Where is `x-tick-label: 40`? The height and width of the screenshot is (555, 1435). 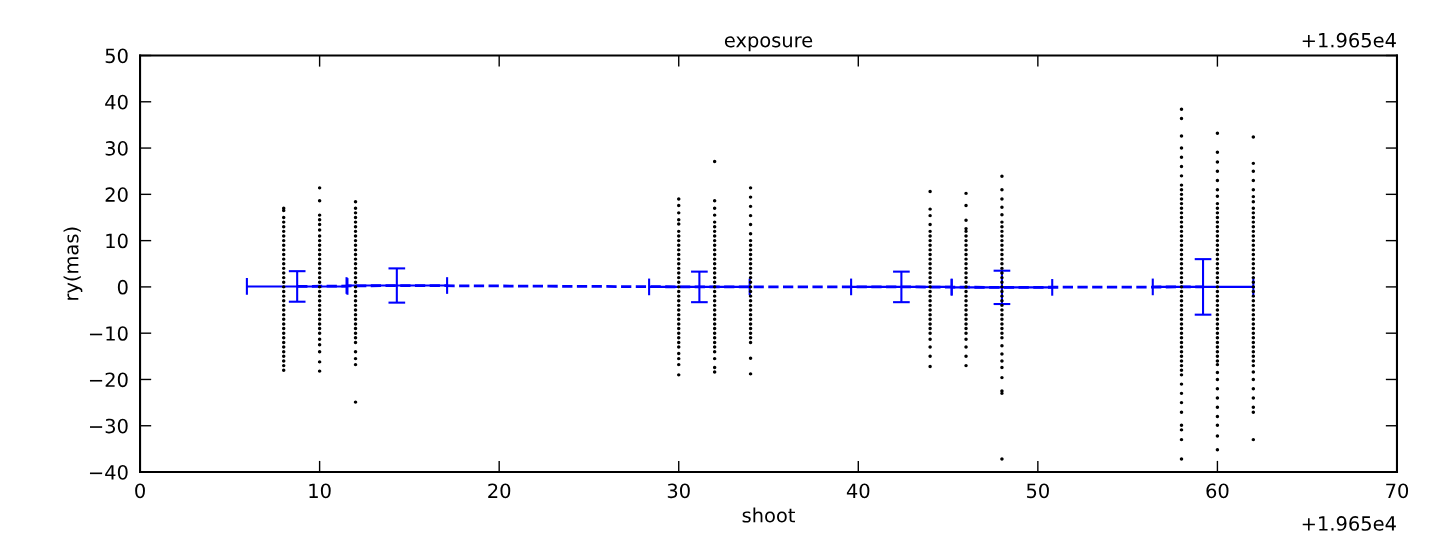 x-tick-label: 40 is located at coordinates (858, 491).